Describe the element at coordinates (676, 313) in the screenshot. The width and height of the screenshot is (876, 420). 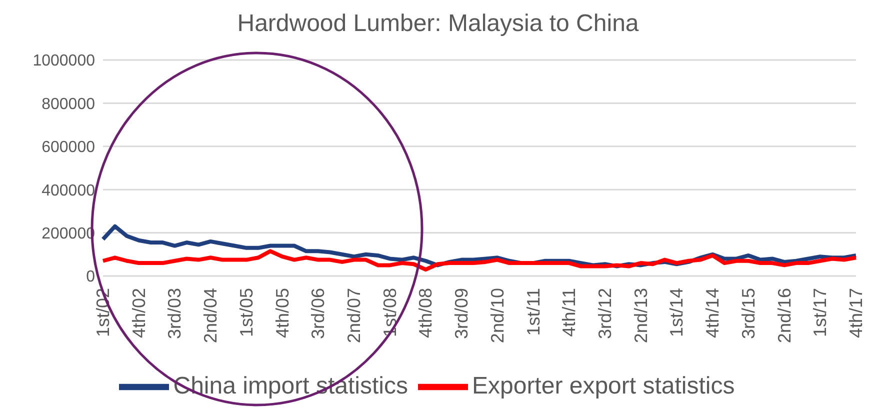
I see `x-tick-label: 1st/14` at that location.